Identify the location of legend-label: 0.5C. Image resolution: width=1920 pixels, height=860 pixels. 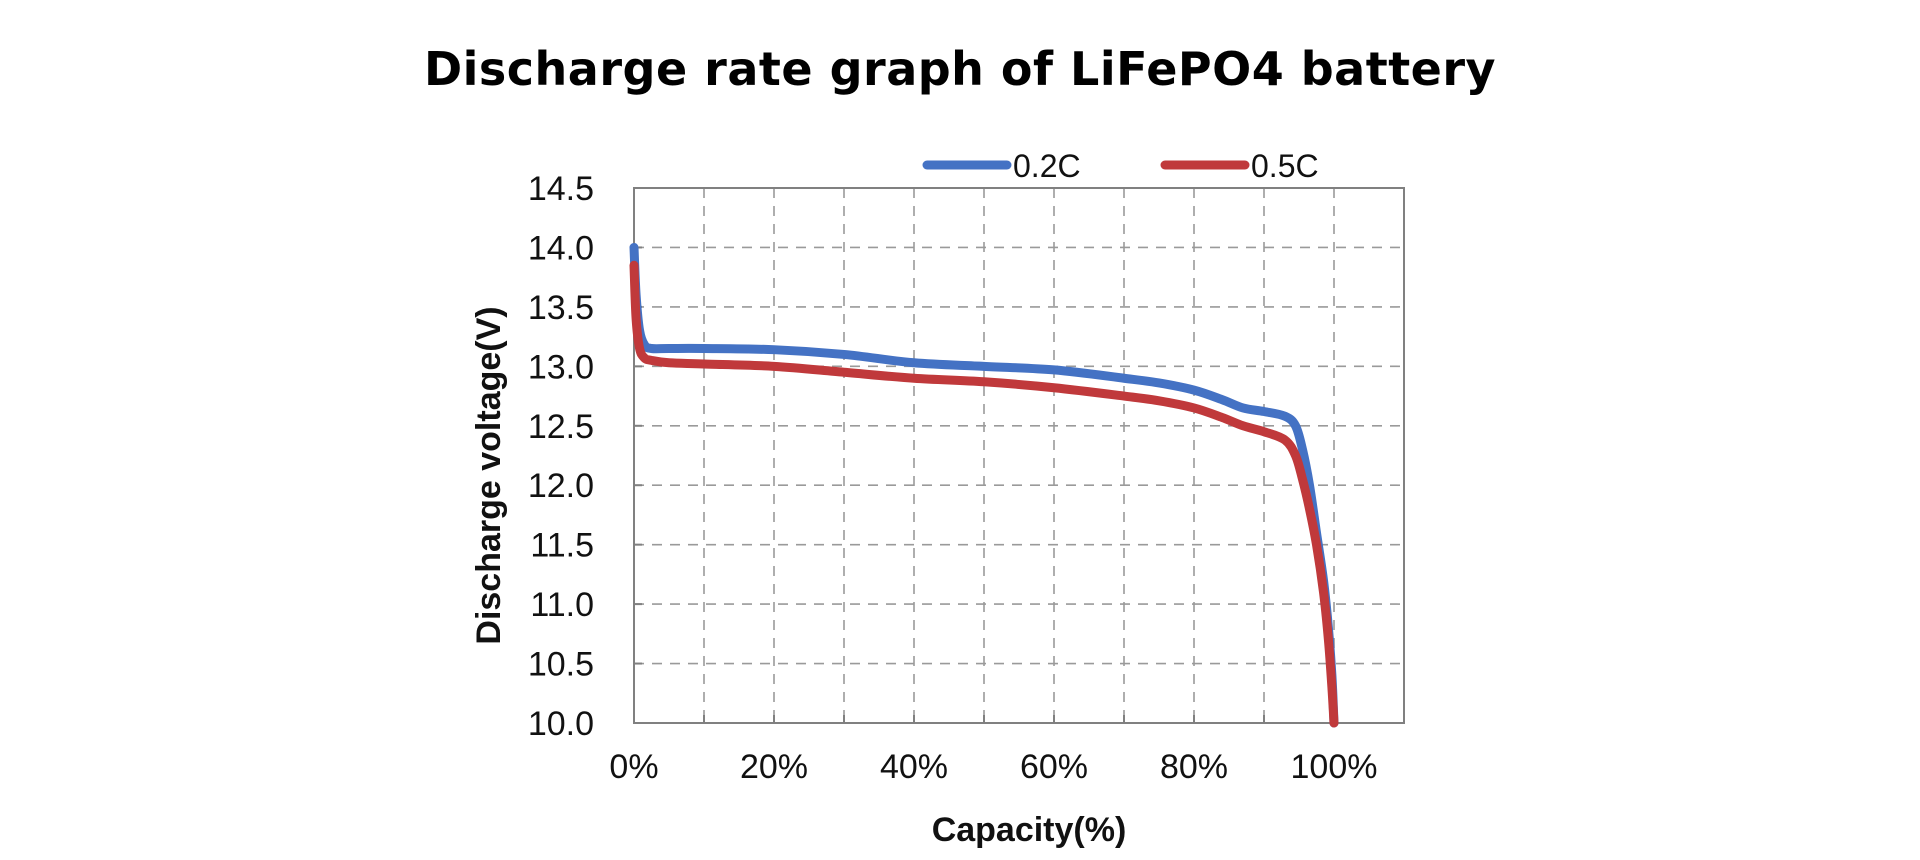
(1285, 166).